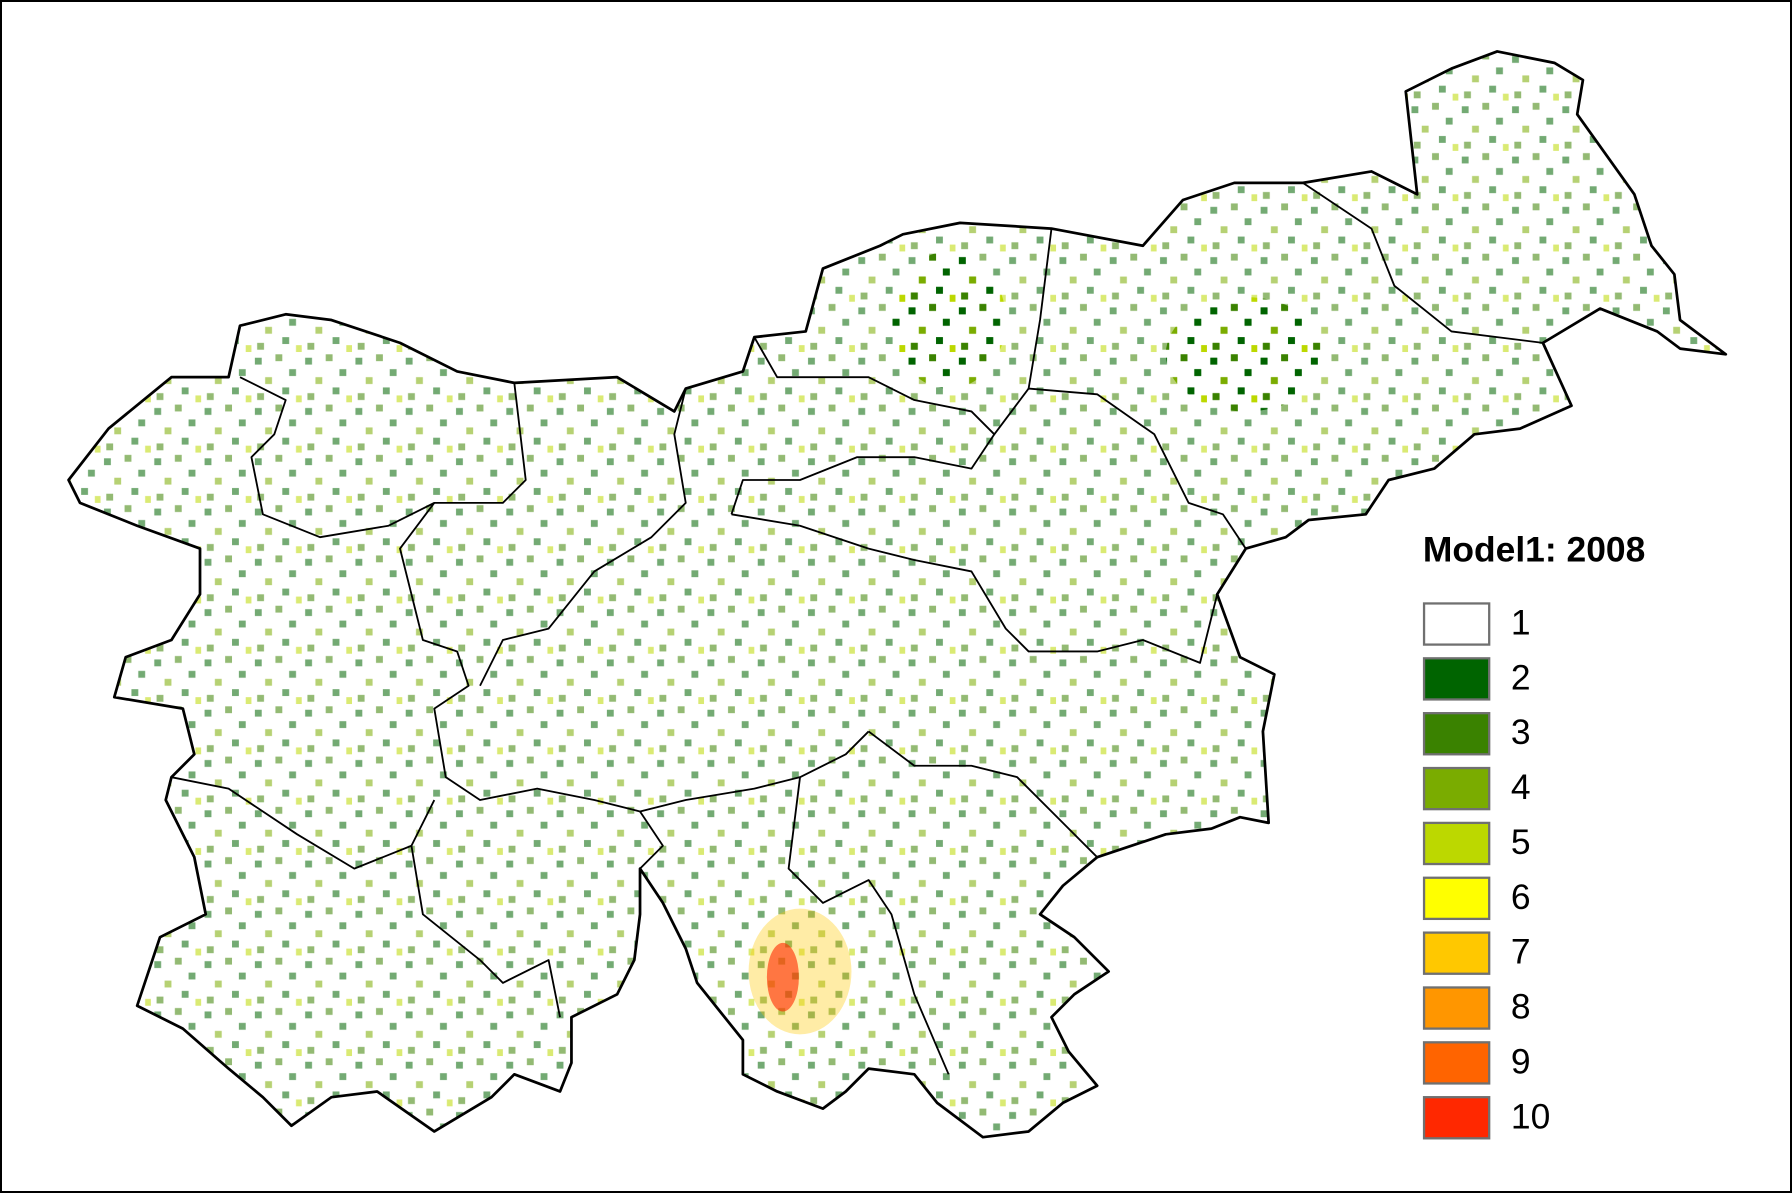 The image size is (1792, 1193). I want to click on legend-label: 7, so click(1521, 952).